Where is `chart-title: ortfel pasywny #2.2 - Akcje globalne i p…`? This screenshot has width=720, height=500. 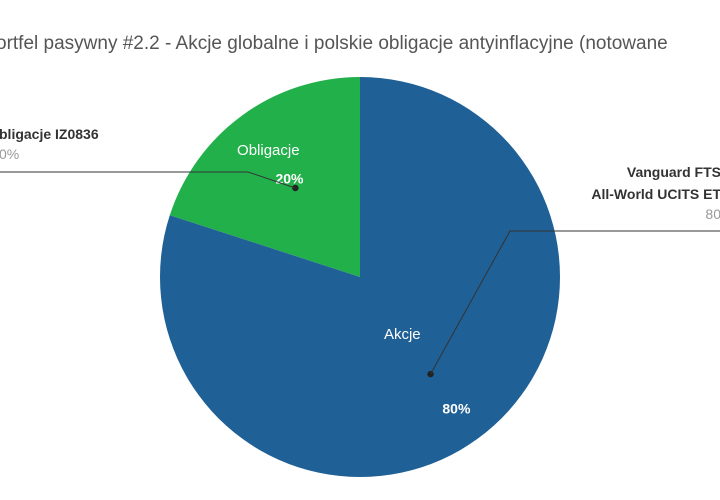 chart-title: ortfel pasywny #2.2 - Akcje globalne i p… is located at coordinates (334, 43).